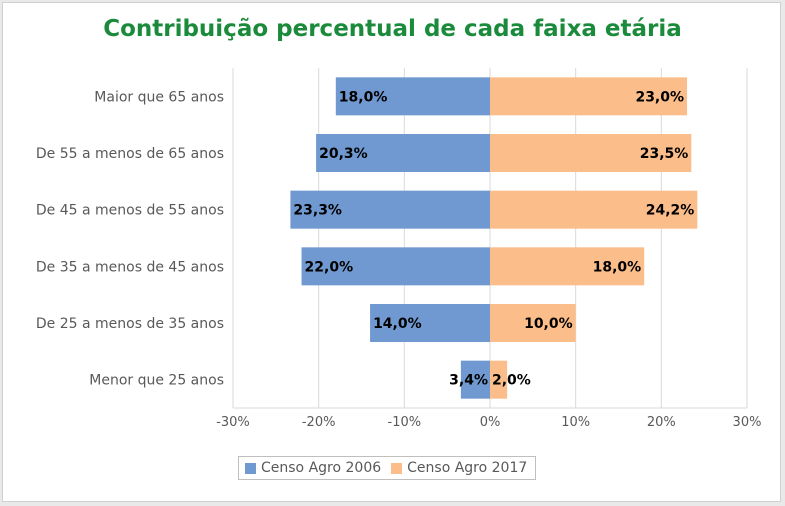 Image resolution: width=785 pixels, height=506 pixels. What do you see at coordinates (747, 422) in the screenshot?
I see `x-tick-label: 30%` at bounding box center [747, 422].